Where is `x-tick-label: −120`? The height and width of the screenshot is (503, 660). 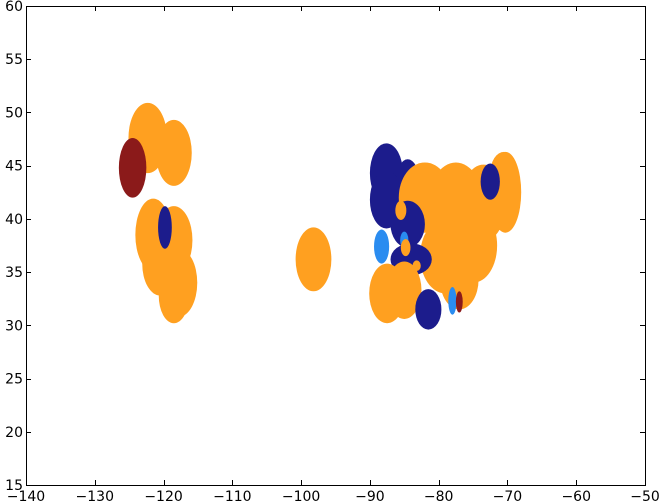
x-tick-label: −120 is located at coordinates (163, 496).